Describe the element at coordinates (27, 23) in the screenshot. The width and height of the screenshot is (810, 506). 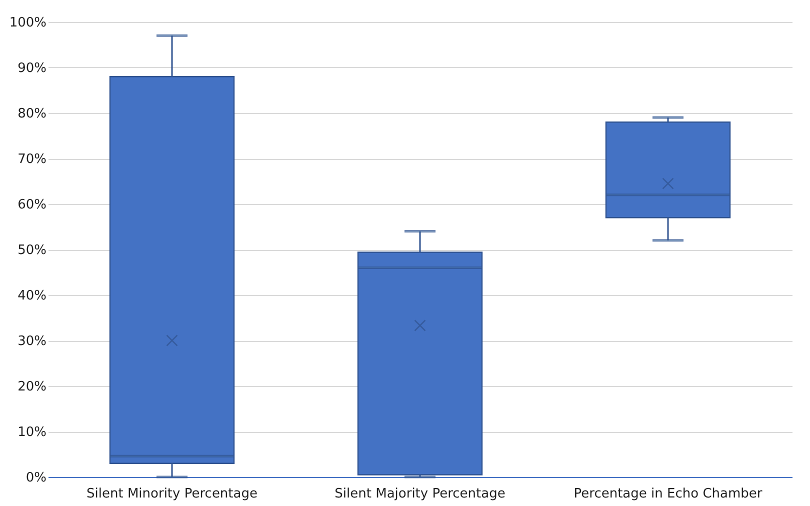
I see `y-tick-label: 100%` at that location.